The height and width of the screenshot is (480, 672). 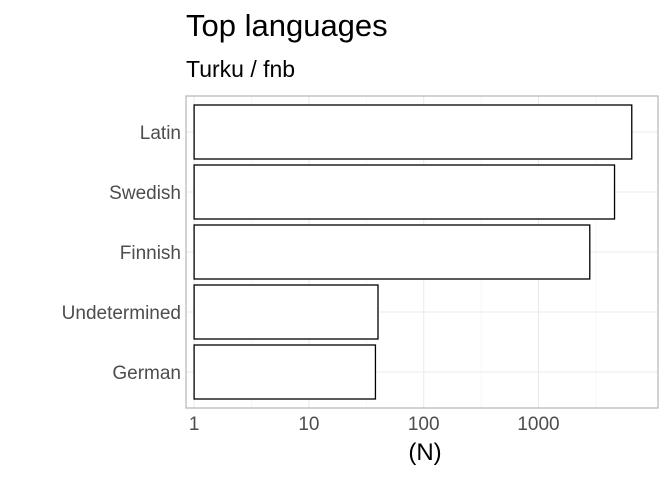 What do you see at coordinates (404, 192) in the screenshot?
I see `bar-swedish` at bounding box center [404, 192].